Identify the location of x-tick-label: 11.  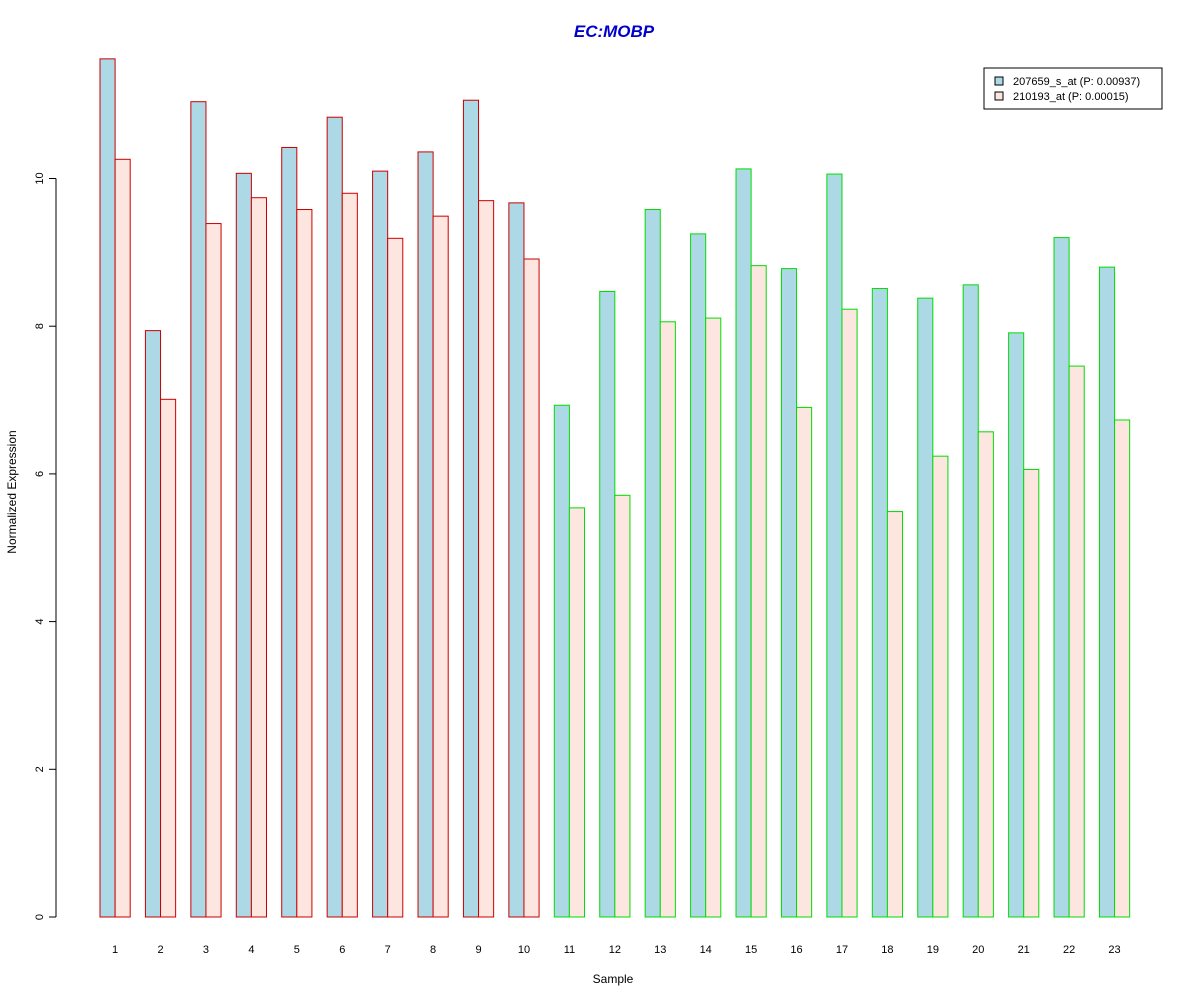
(569, 950).